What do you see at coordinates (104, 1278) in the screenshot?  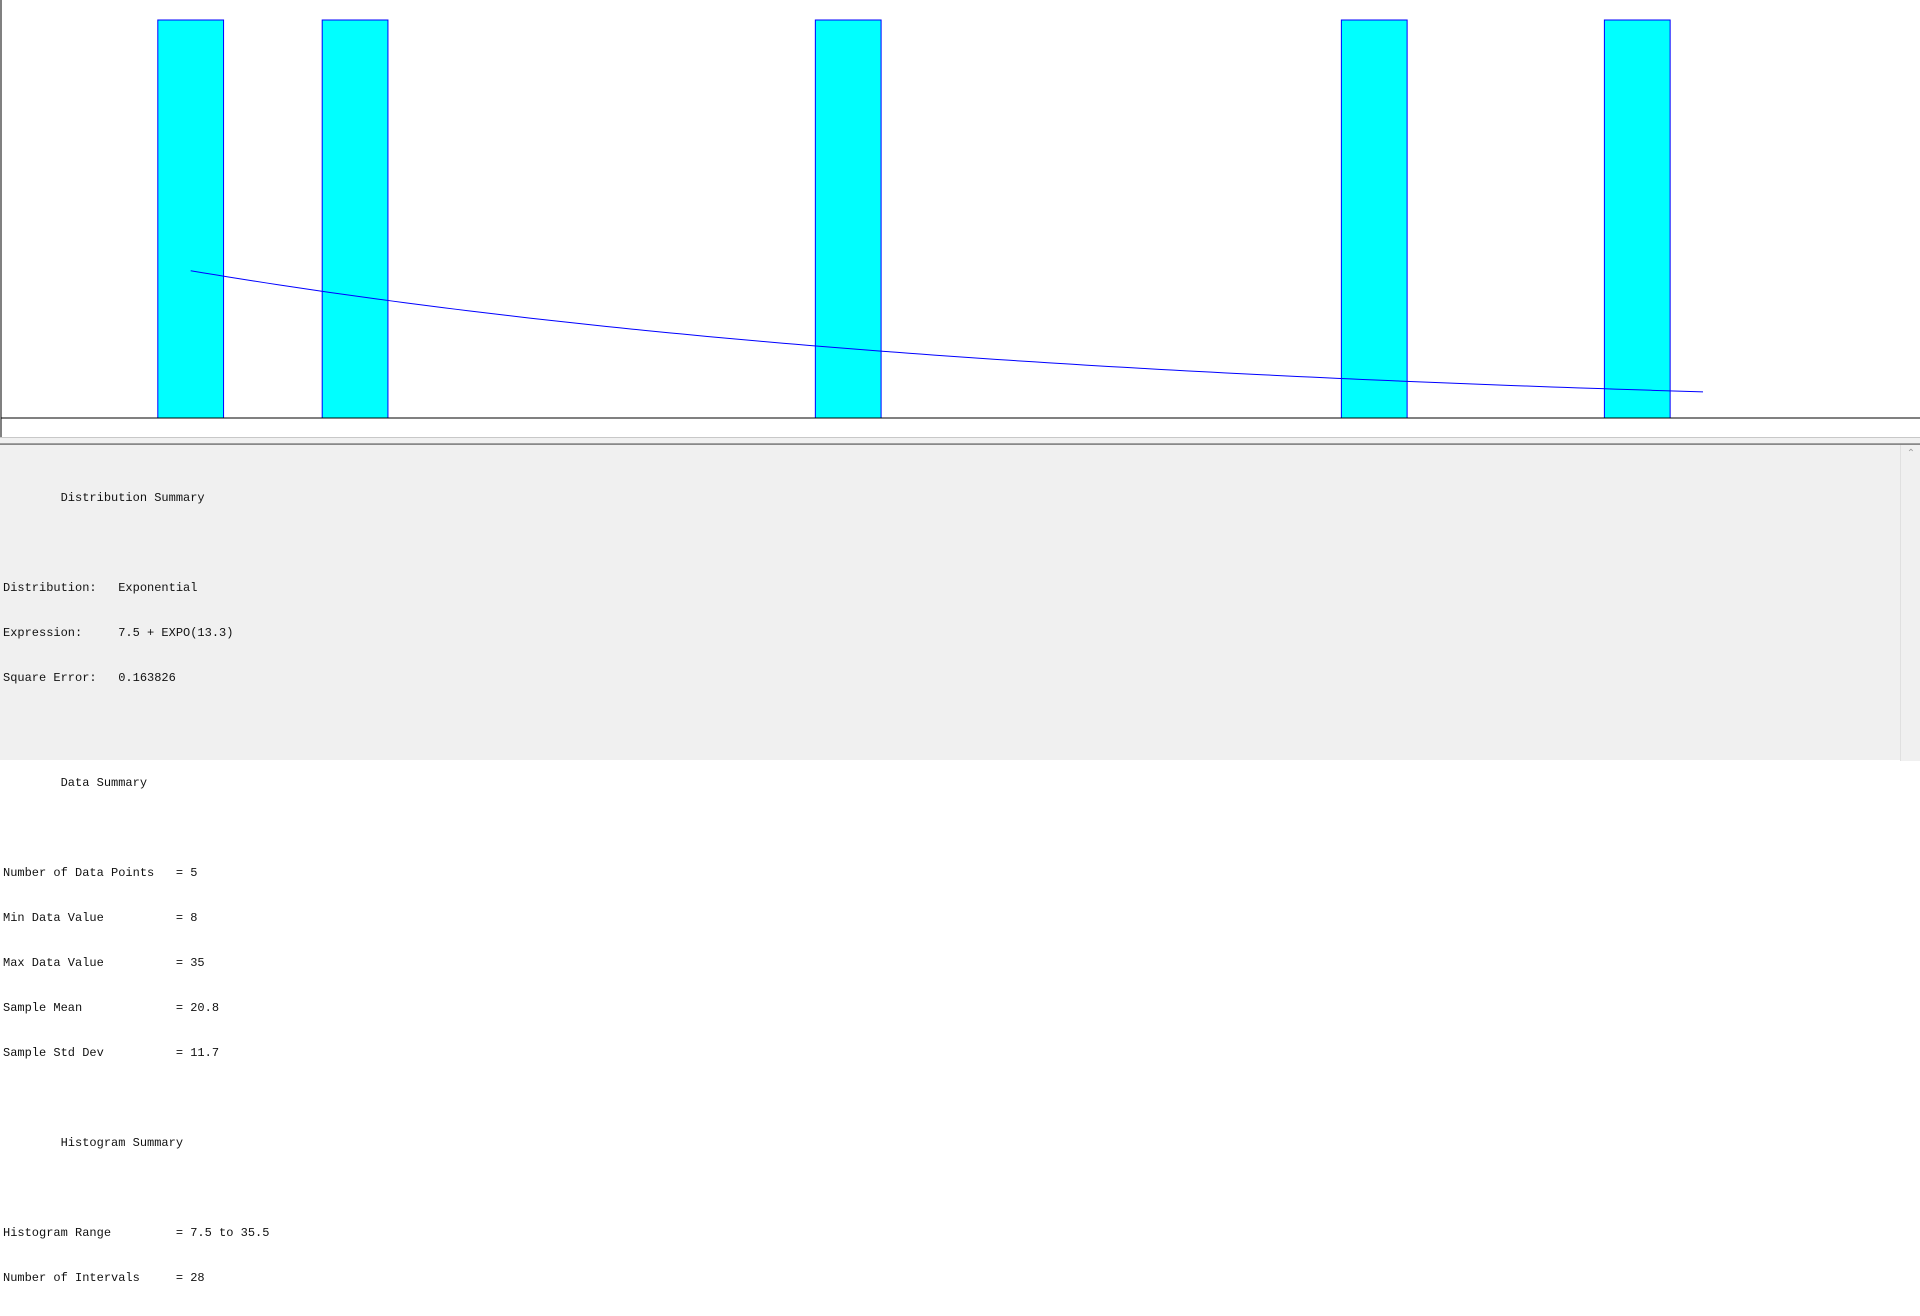 I see `number-of-intervals-line: Number of Intervals = 28` at bounding box center [104, 1278].